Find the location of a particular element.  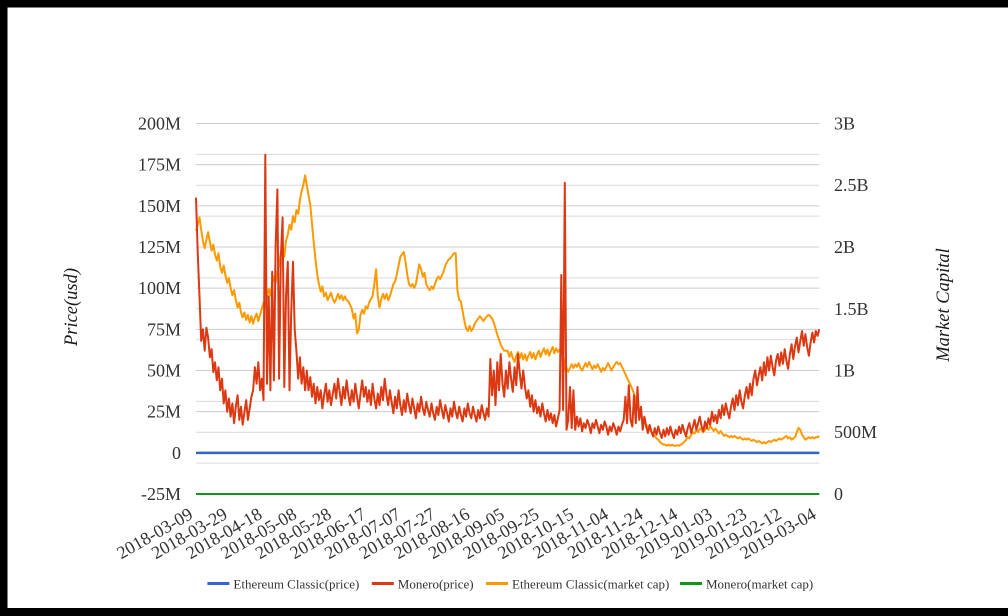

svg-text: Ethereum Classic(price) is located at coordinates (296, 584).